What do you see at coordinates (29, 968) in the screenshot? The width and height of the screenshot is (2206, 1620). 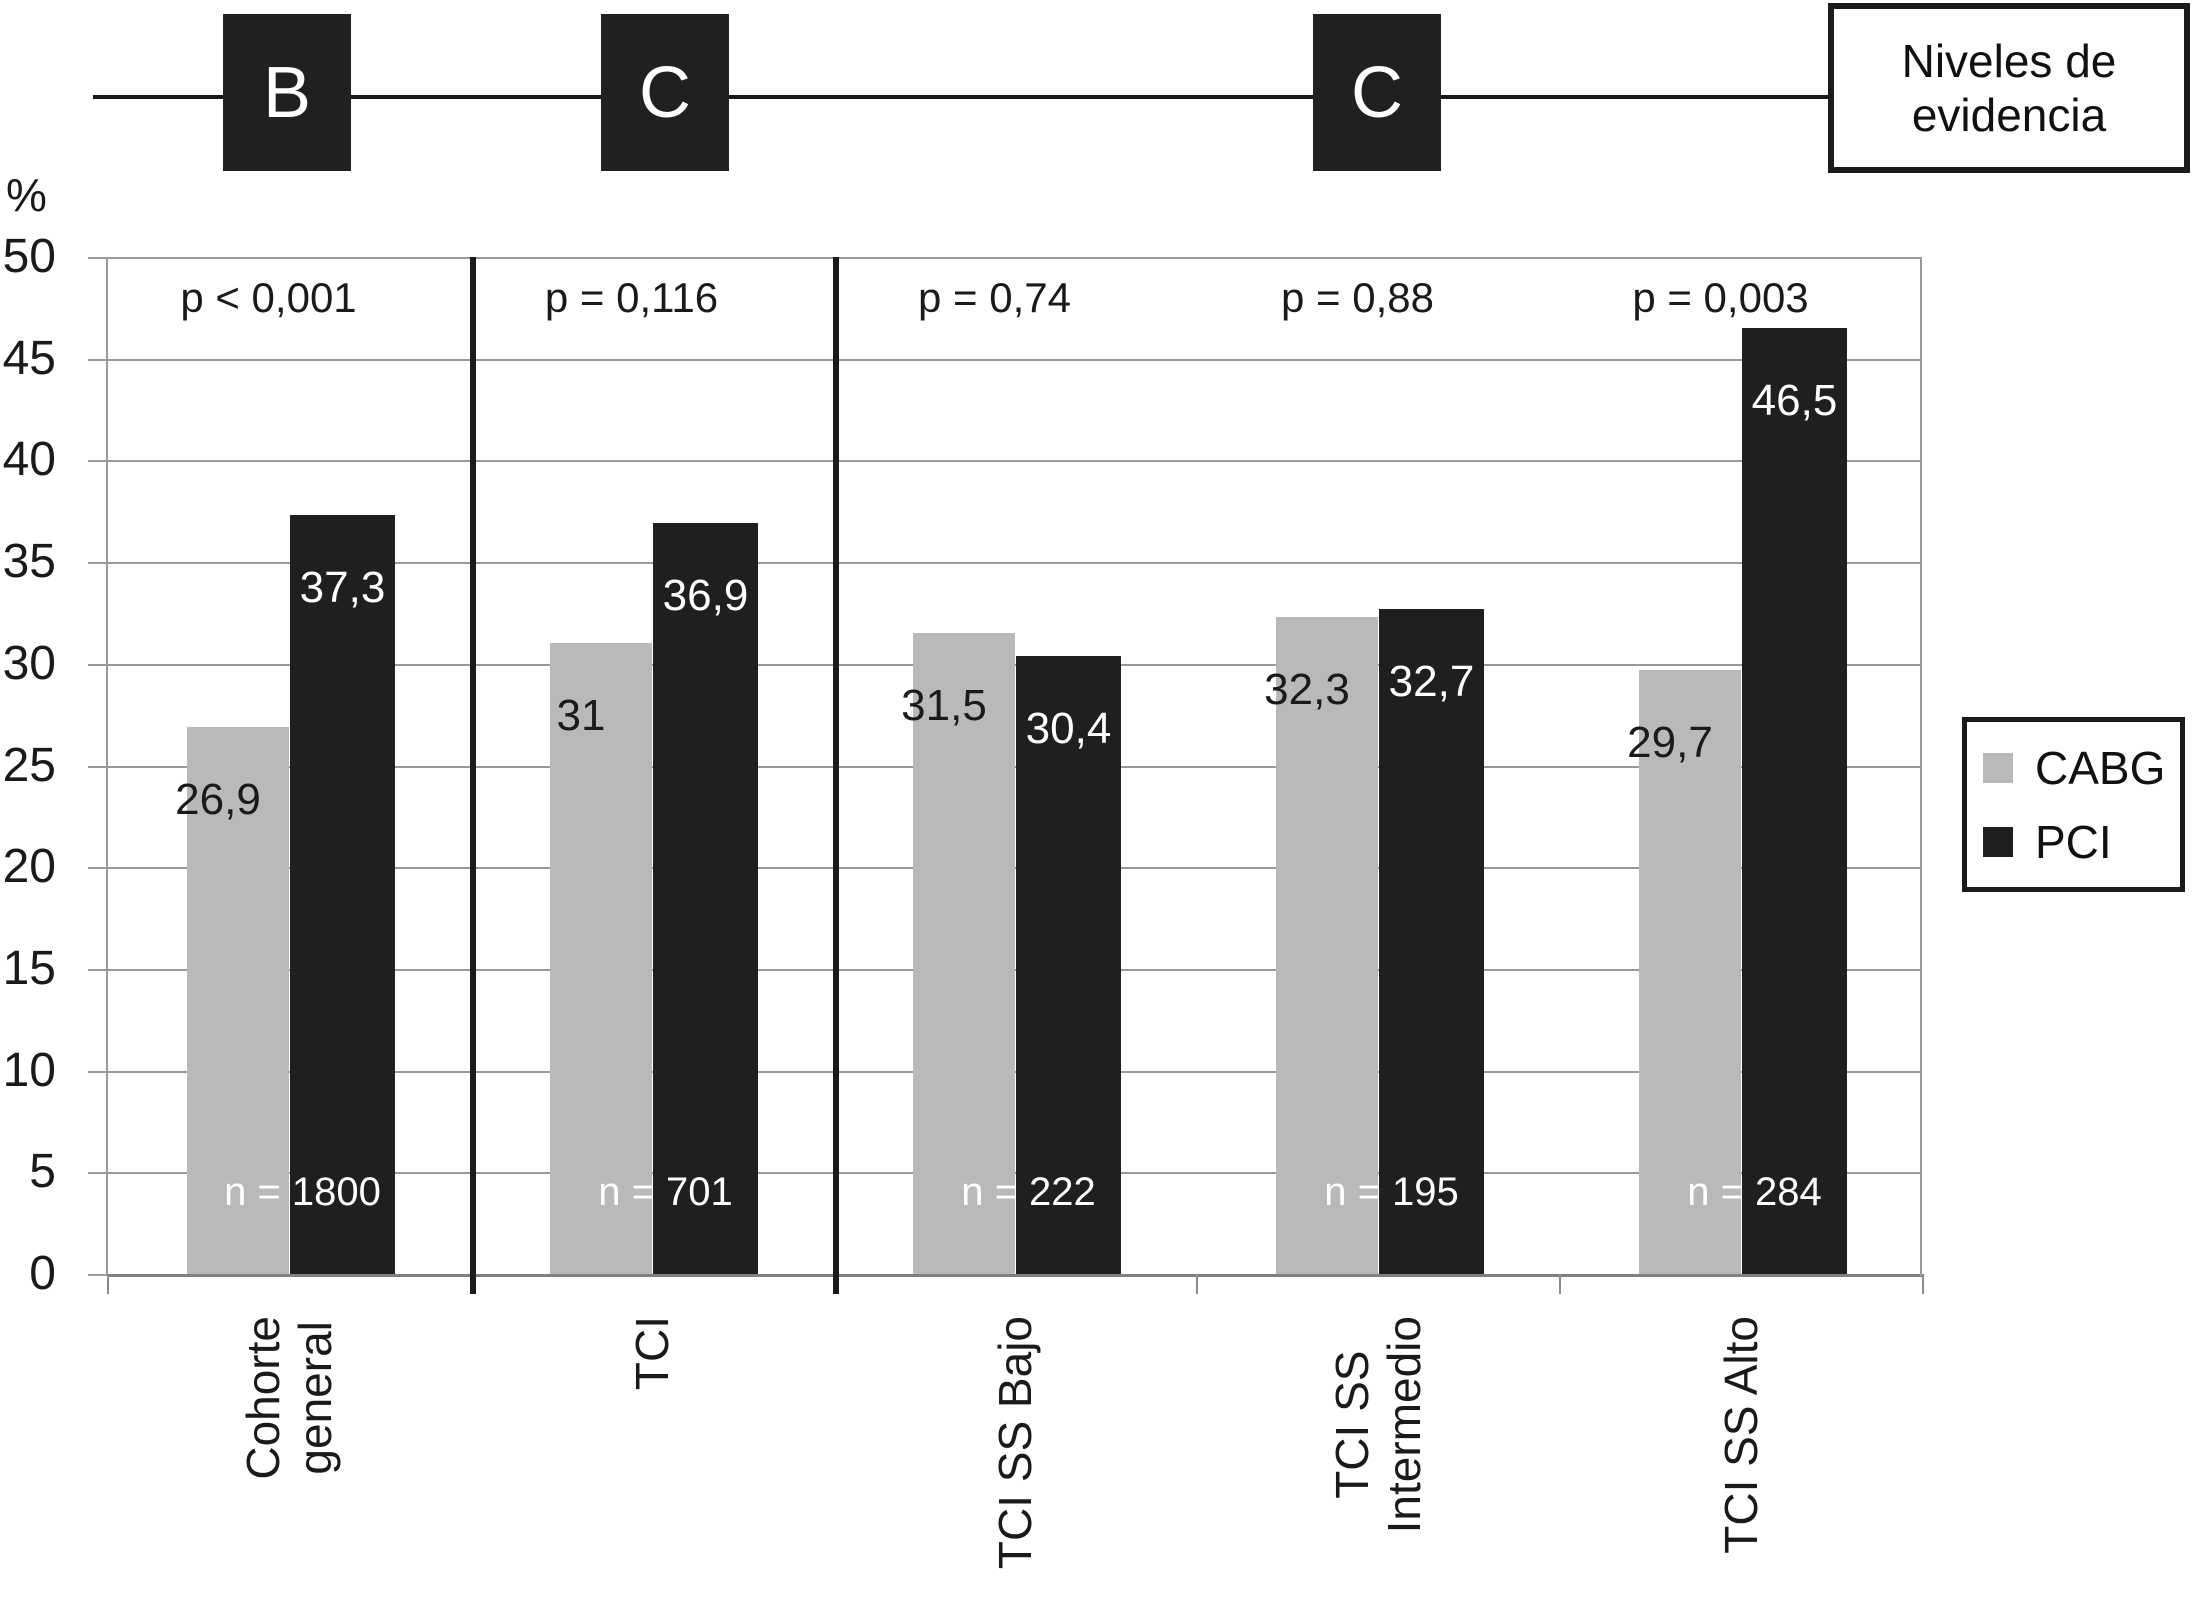 I see `y-tick-label: 15` at bounding box center [29, 968].